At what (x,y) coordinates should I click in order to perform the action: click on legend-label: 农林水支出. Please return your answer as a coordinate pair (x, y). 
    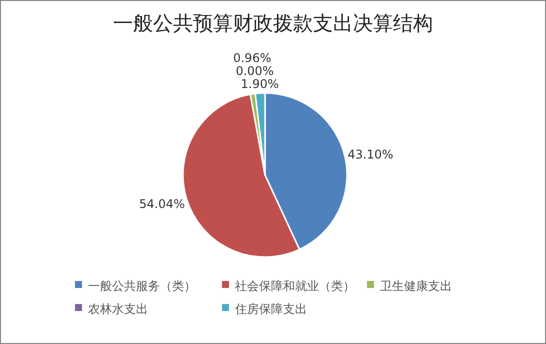
    Looking at the image, I should click on (118, 309).